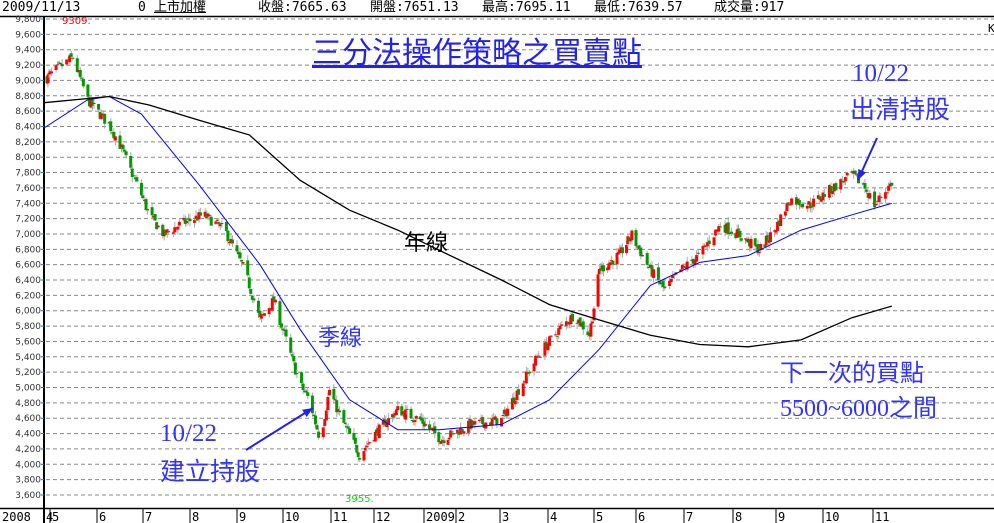 The image size is (994, 523). I want to click on y-tick-label: 6,200, so click(28, 296).